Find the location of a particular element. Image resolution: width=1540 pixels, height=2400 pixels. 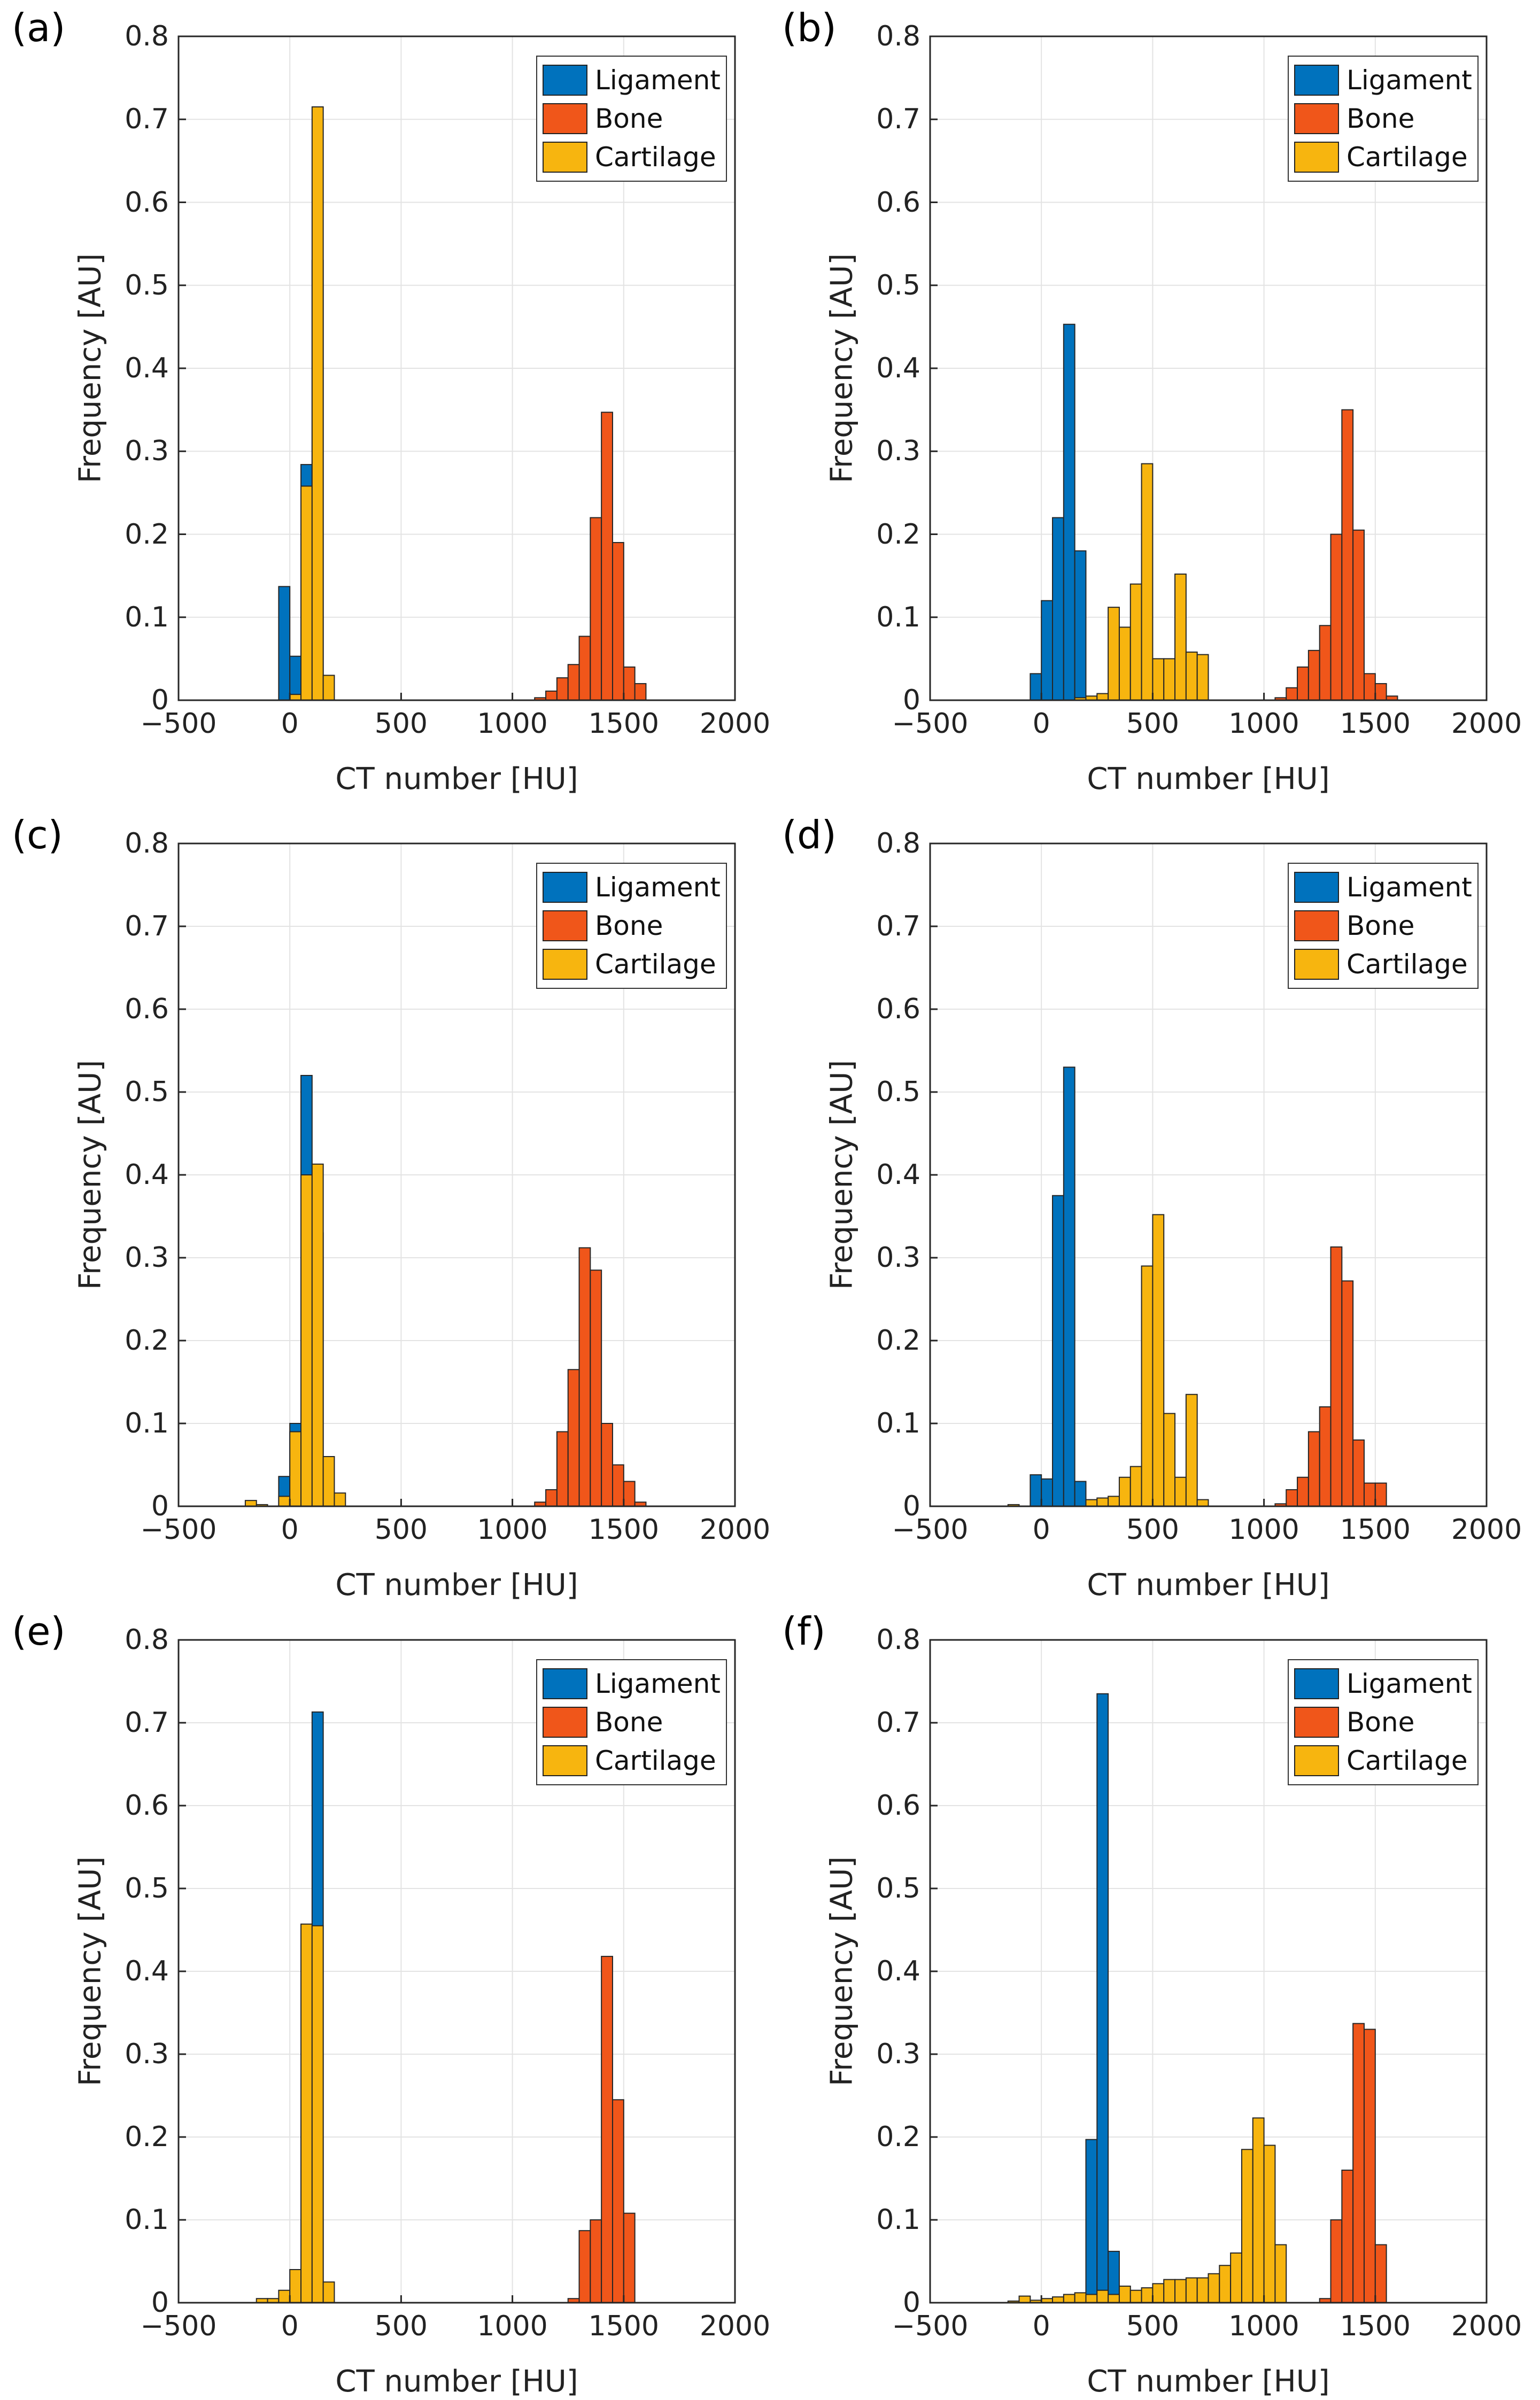

panel-label: (b) is located at coordinates (809, 27).